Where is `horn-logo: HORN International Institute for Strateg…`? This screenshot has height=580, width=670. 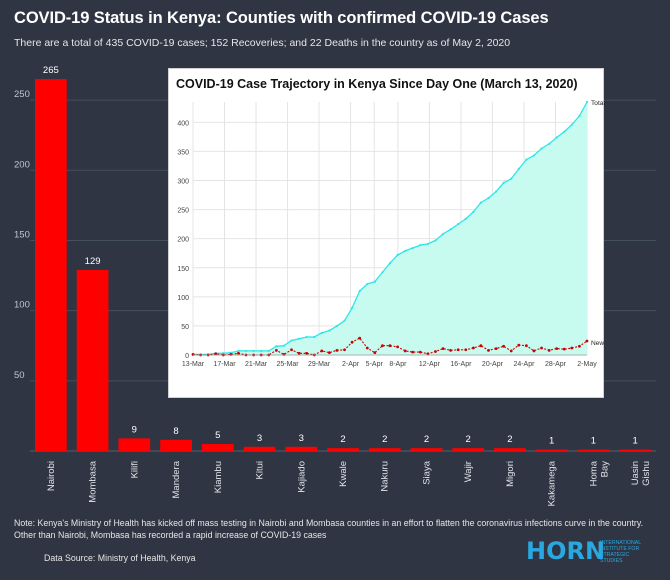
horn-logo: HORN International Institute for Strateg… is located at coordinates (591, 552).